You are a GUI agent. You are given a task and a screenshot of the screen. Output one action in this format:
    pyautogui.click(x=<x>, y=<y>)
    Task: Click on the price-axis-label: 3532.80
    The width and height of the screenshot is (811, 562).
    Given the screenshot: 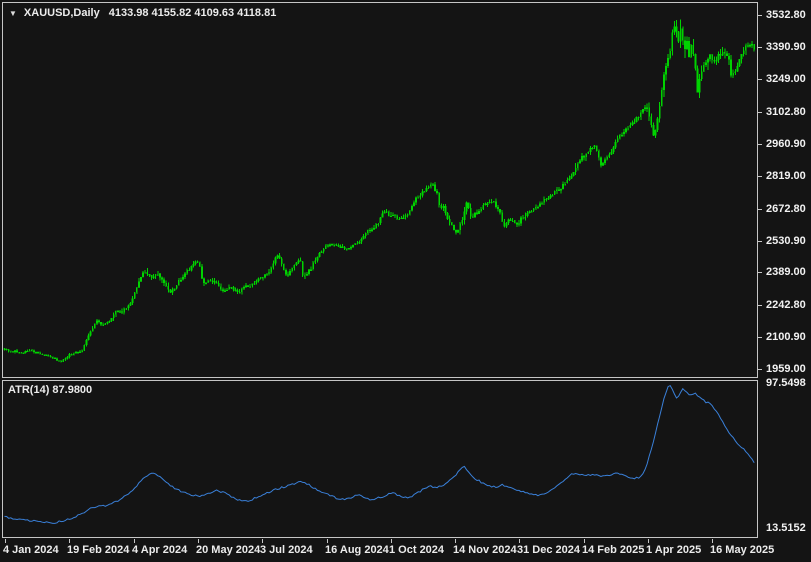 What is the action you would take?
    pyautogui.click(x=786, y=15)
    